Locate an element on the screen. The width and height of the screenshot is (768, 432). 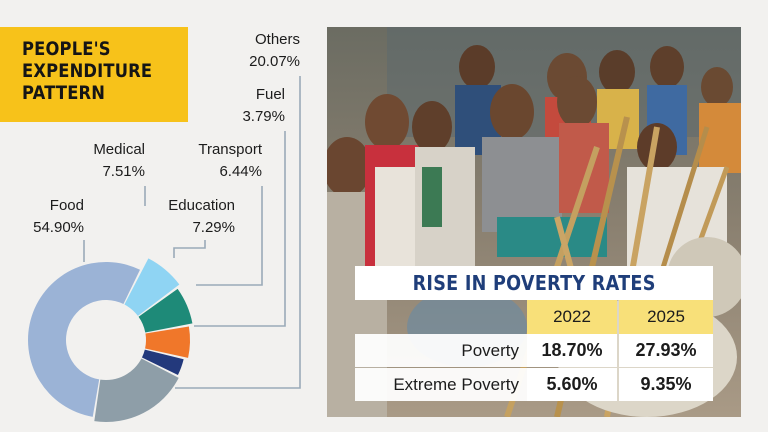
extreme-poverty-2025-cell: 9.35% is located at coordinates (666, 384).